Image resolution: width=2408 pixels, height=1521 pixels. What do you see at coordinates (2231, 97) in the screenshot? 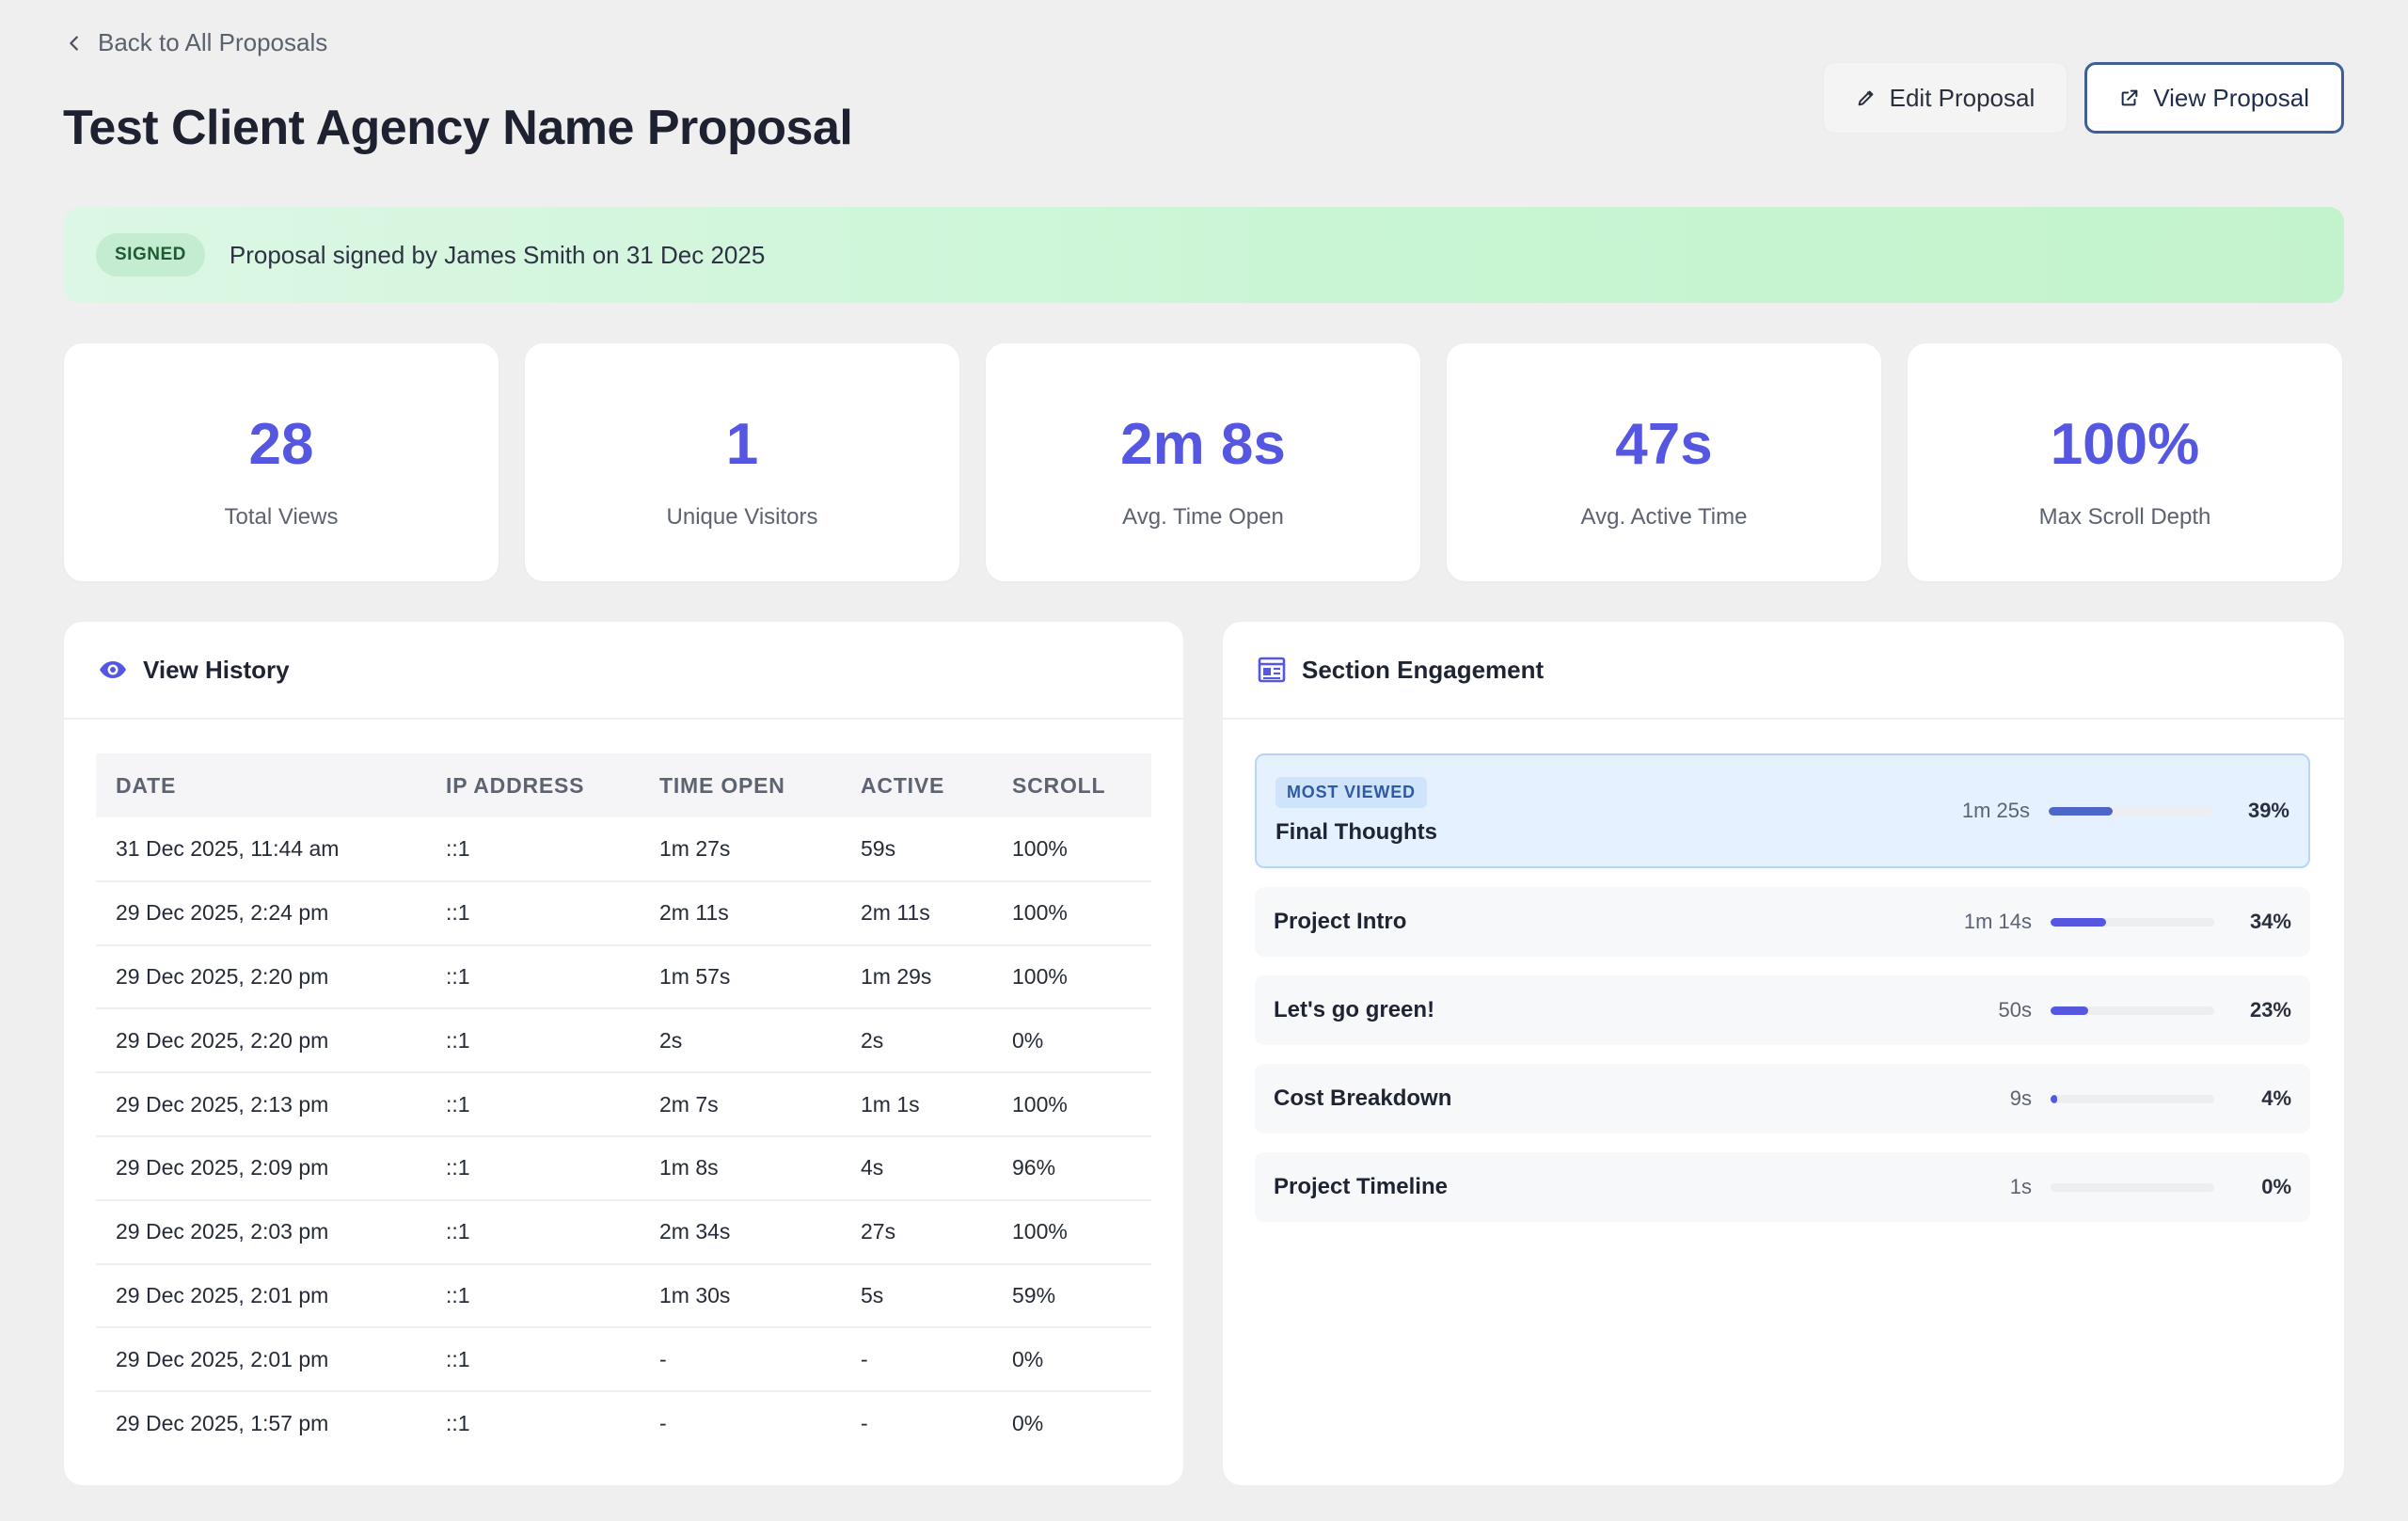
I see `view-proposal-label: View Proposal` at bounding box center [2231, 97].